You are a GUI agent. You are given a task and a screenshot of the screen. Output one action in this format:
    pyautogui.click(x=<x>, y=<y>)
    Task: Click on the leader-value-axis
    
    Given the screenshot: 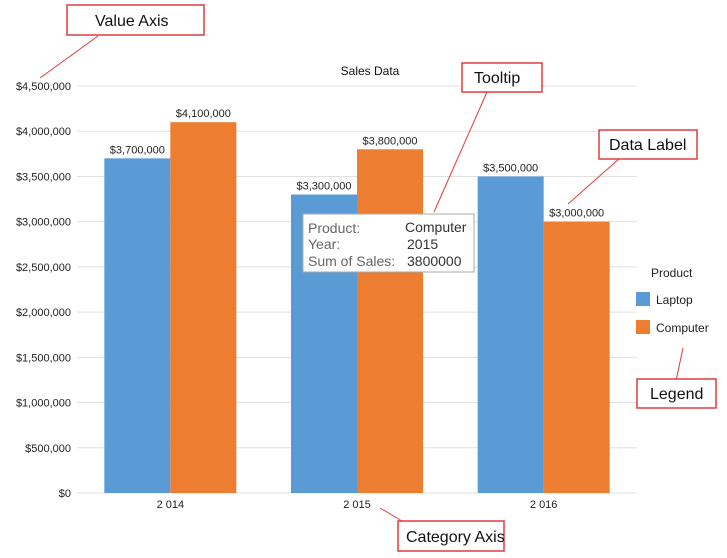 What is the action you would take?
    pyautogui.click(x=69, y=57)
    